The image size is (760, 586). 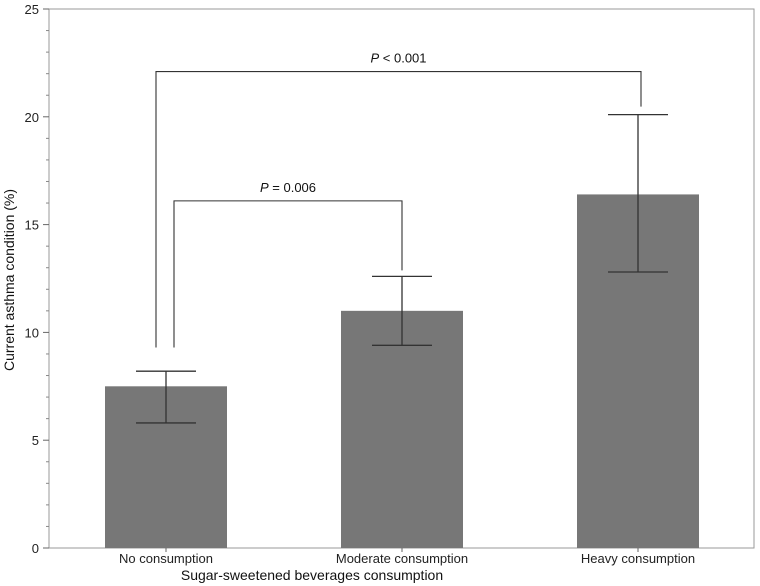 I want to click on significance-p-value: = 0.006, so click(x=292, y=187).